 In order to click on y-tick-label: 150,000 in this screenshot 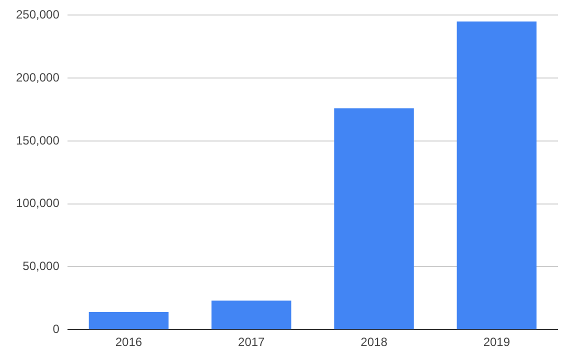, I will do `click(38, 140)`.